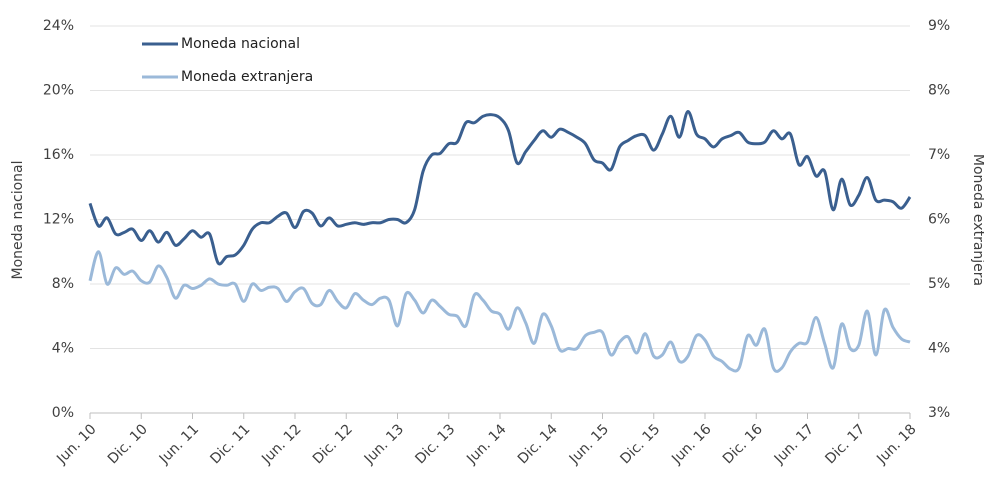 The width and height of the screenshot is (984, 477). What do you see at coordinates (977, 220) in the screenshot?
I see `y2-axis-label: Moneda extranjera` at bounding box center [977, 220].